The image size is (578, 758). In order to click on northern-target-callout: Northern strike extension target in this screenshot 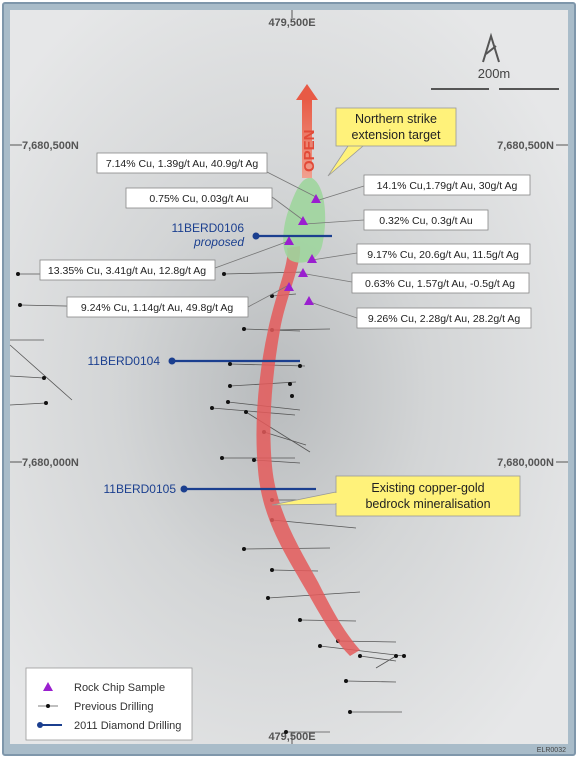, I will do `click(392, 142)`.